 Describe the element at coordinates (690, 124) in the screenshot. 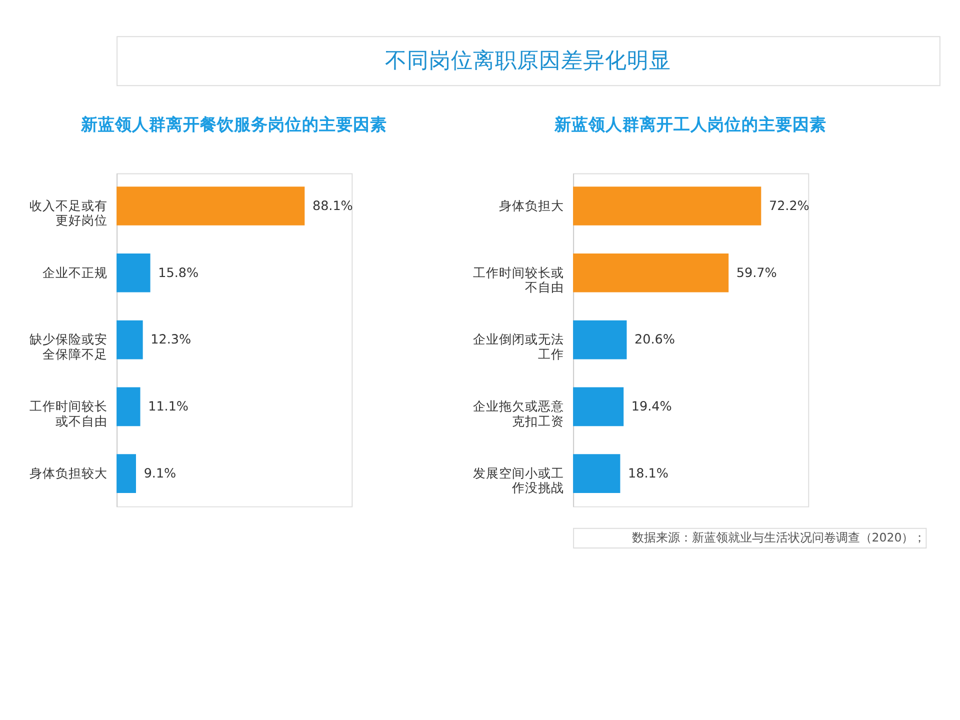

I see `chart-title: 新蓝领人群离开工人岗位的主要因素` at that location.